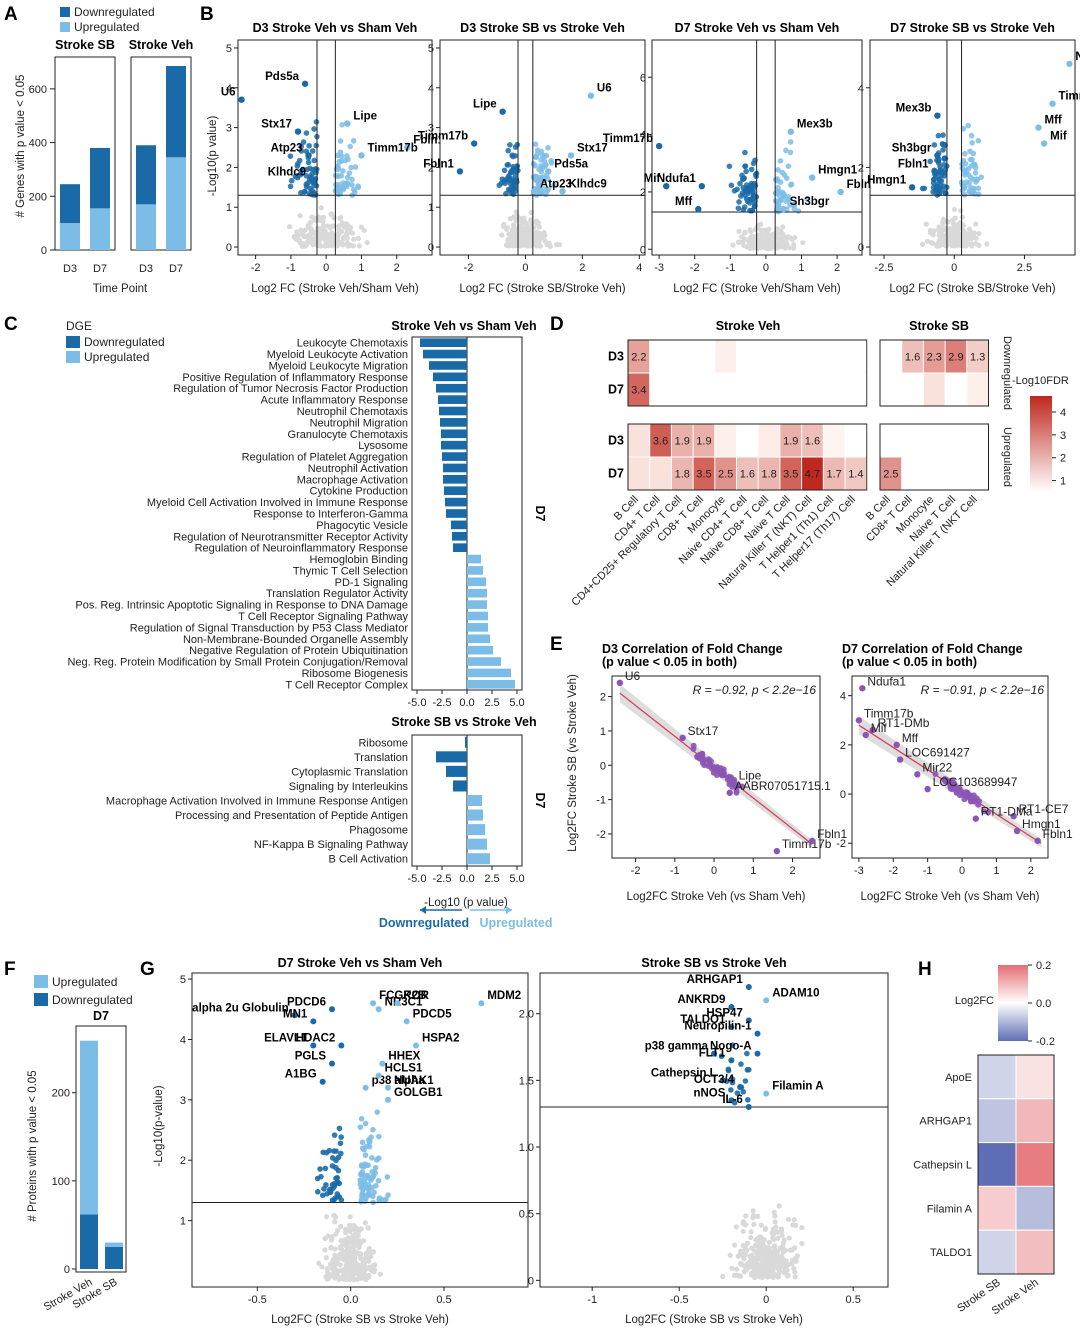  I want to click on g-protein-label: HDAC2, so click(316, 1038).